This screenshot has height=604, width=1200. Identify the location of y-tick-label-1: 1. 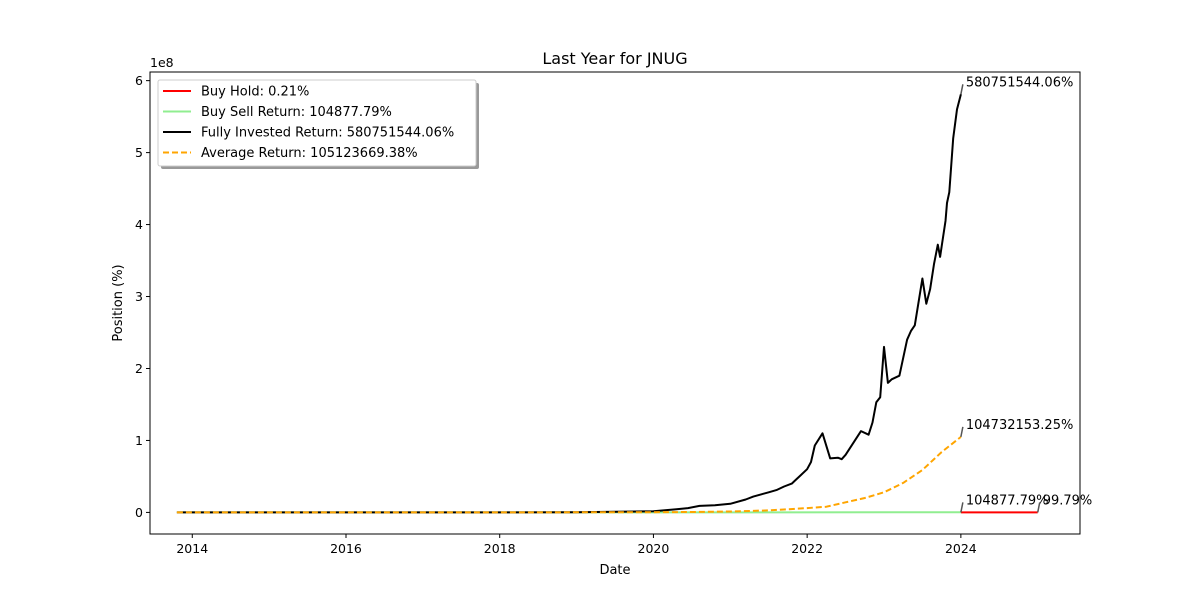
(139, 440).